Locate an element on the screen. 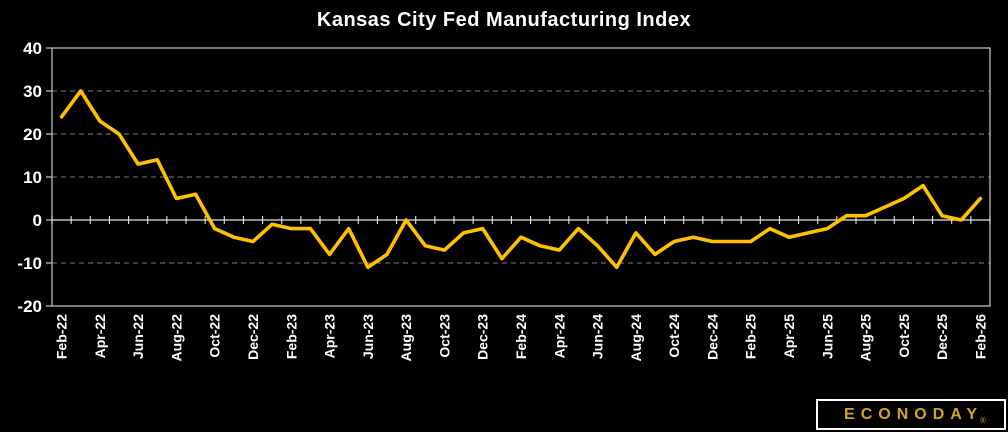  logo-text: ECONODAY is located at coordinates (914, 414).